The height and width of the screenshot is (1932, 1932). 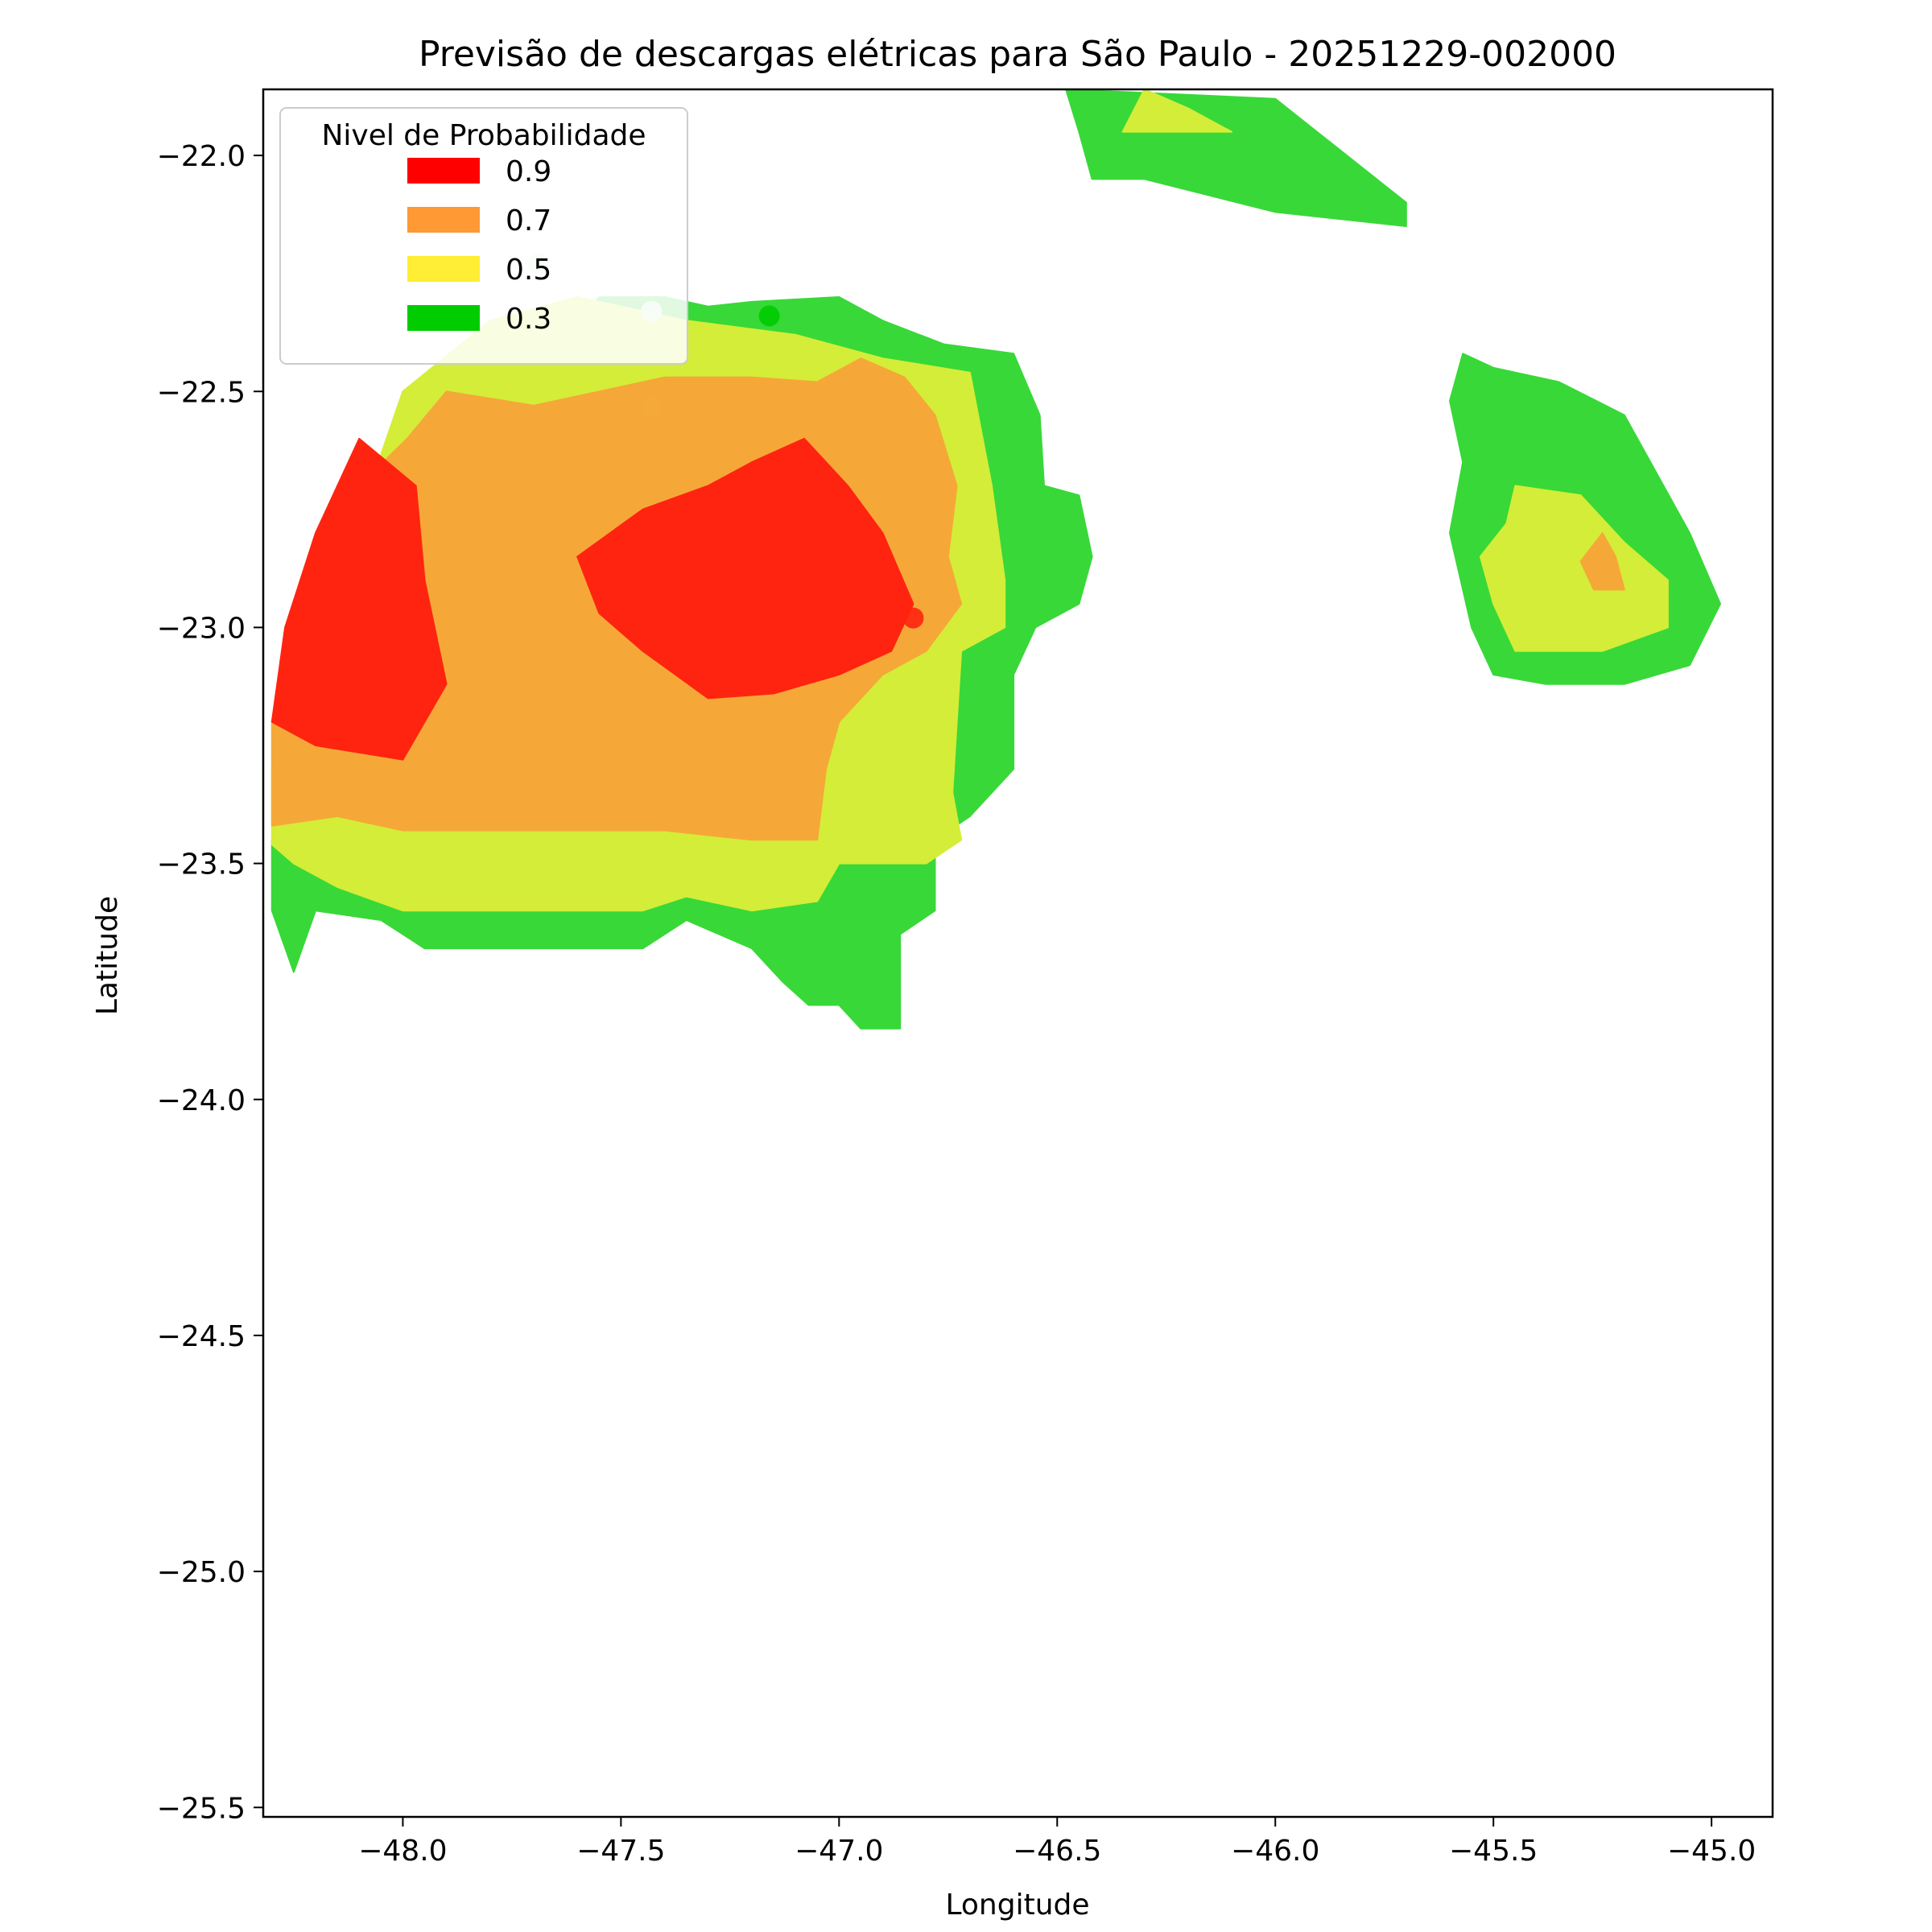 I want to click on x-tick-label: −45.0, so click(x=1711, y=1851).